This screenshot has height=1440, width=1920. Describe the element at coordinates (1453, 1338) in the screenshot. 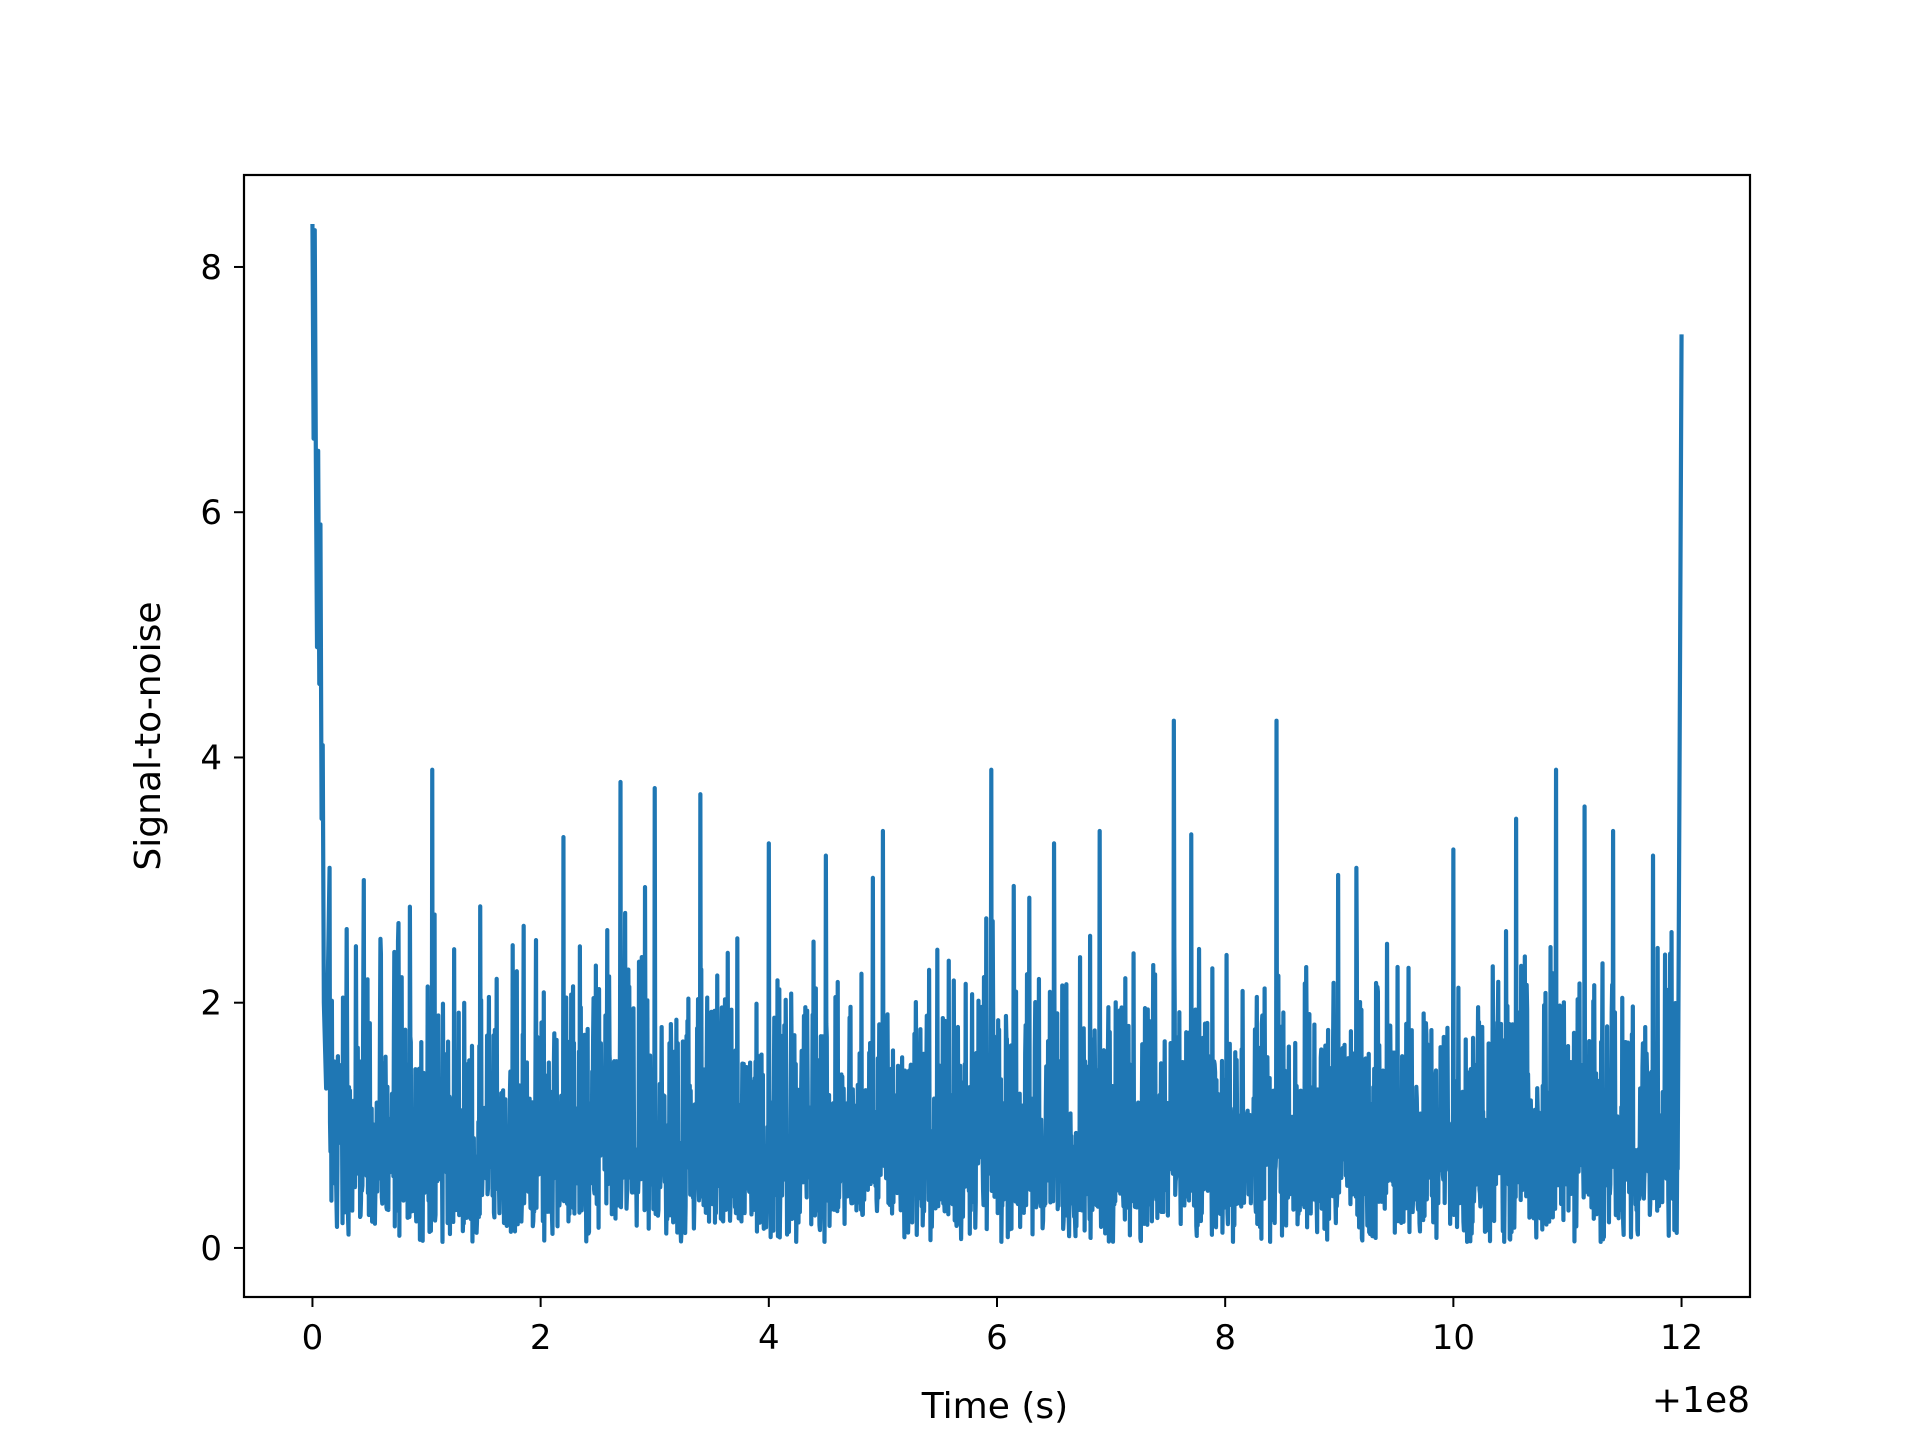

I see `x-tick-label: 10` at that location.